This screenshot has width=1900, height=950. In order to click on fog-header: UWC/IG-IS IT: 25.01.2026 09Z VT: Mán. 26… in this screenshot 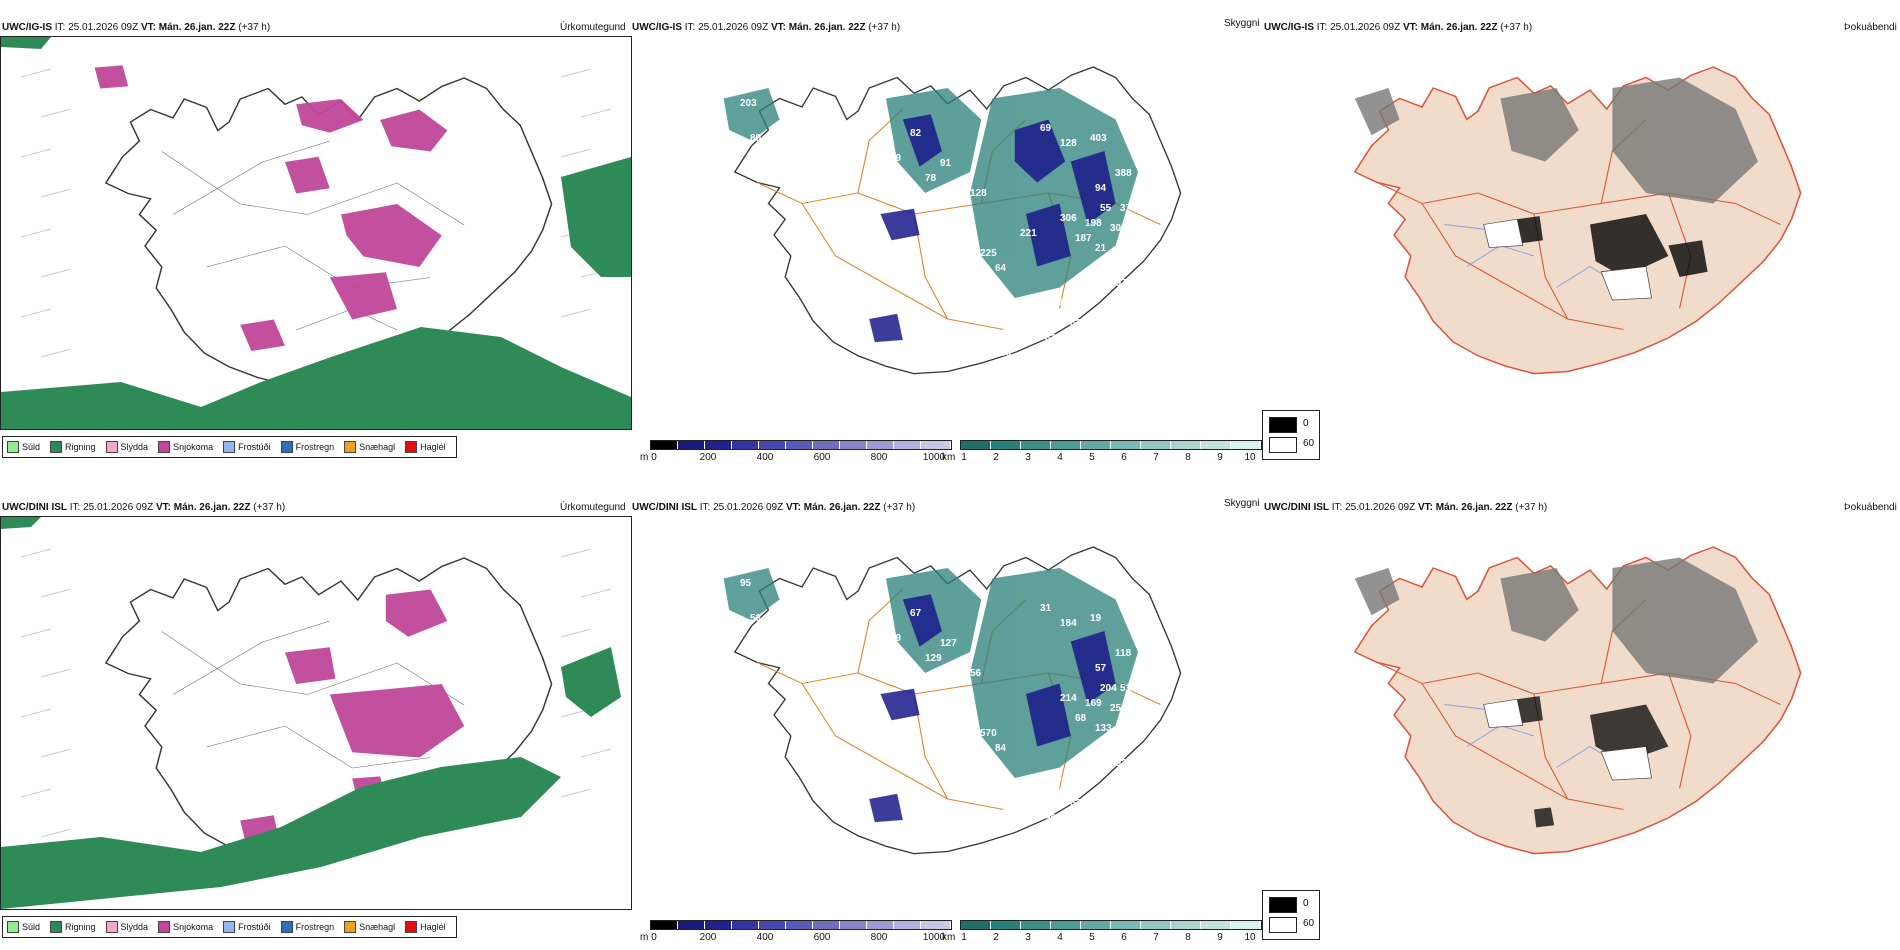, I will do `click(1398, 27)`.